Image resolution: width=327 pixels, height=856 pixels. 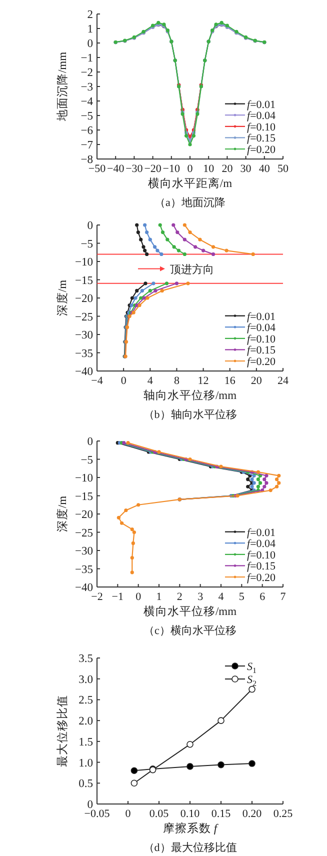 I want to click on y-tick-label: −6, so click(x=87, y=131).